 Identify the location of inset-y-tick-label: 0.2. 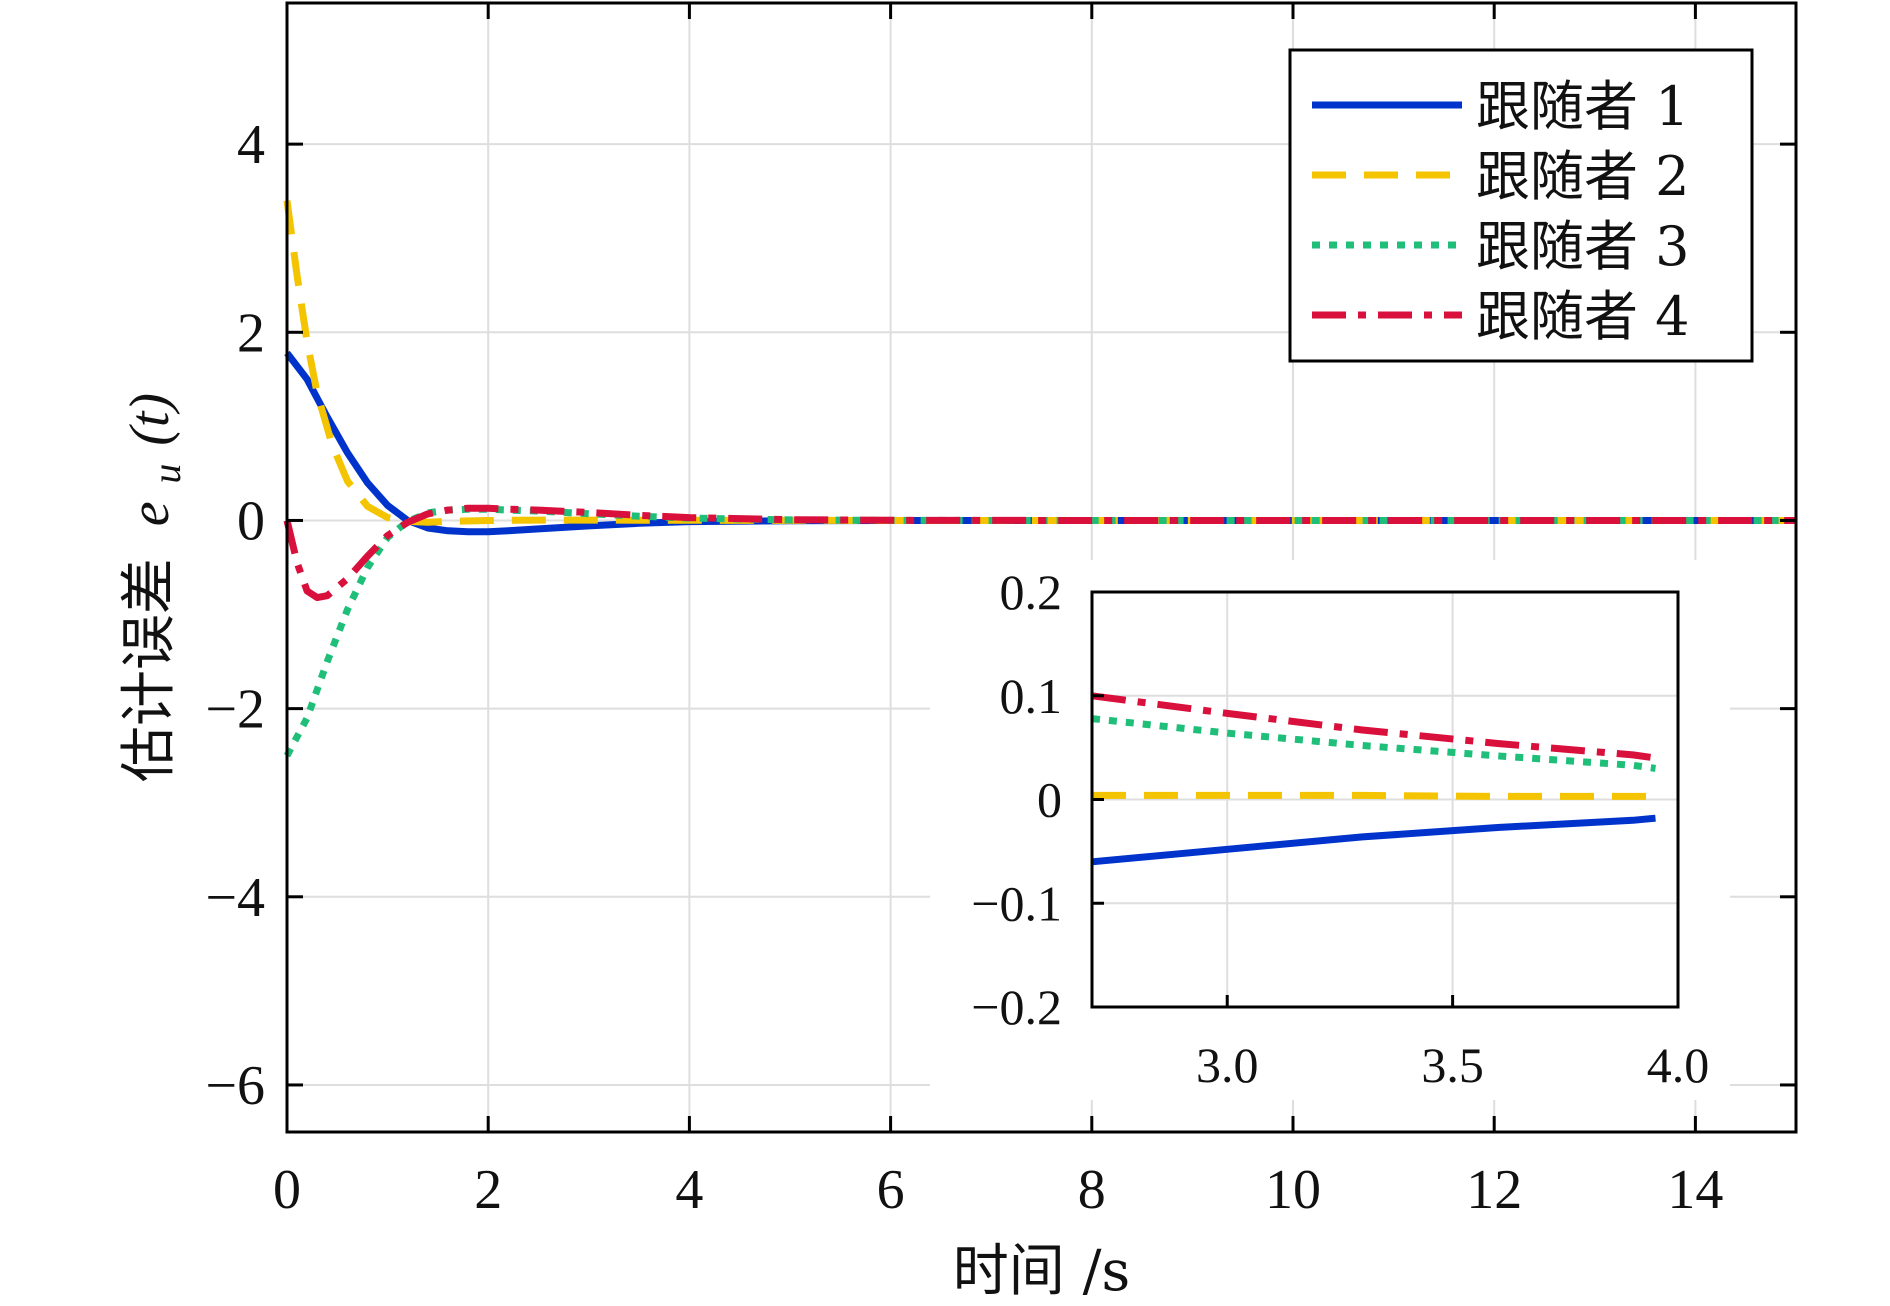
(1031, 592).